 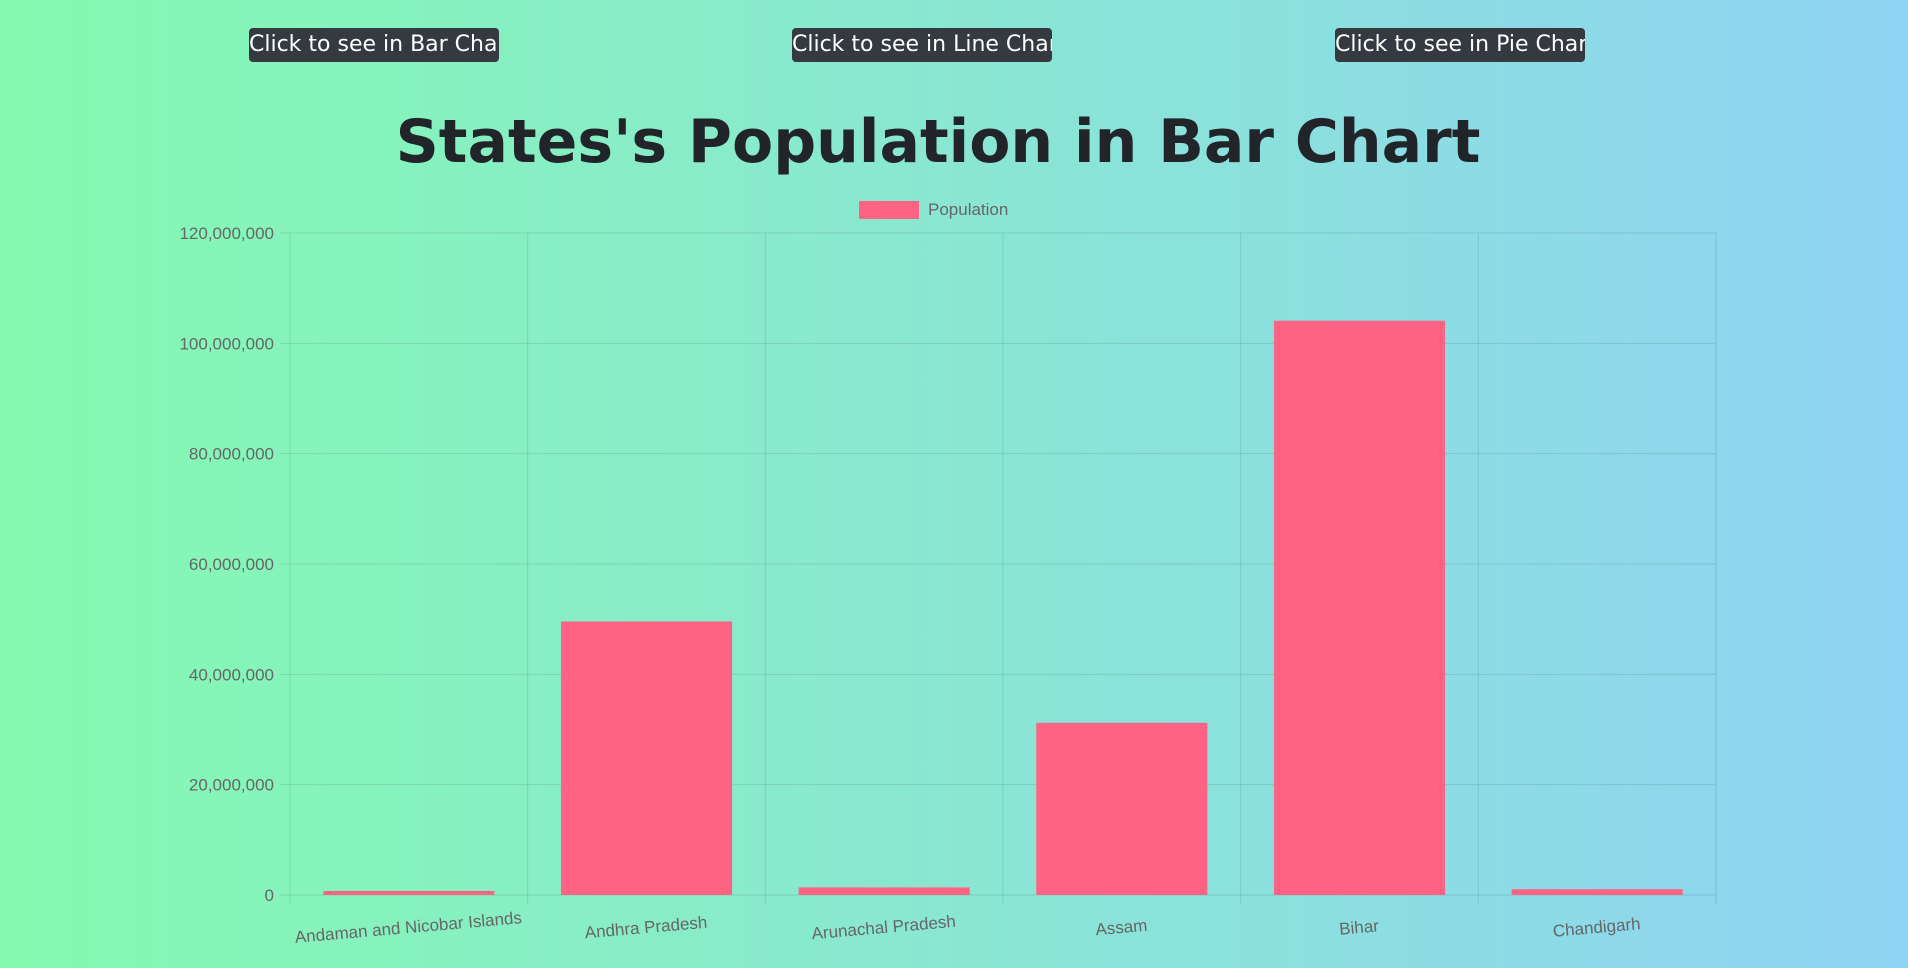 What do you see at coordinates (889, 210) in the screenshot?
I see `legend-swatch` at bounding box center [889, 210].